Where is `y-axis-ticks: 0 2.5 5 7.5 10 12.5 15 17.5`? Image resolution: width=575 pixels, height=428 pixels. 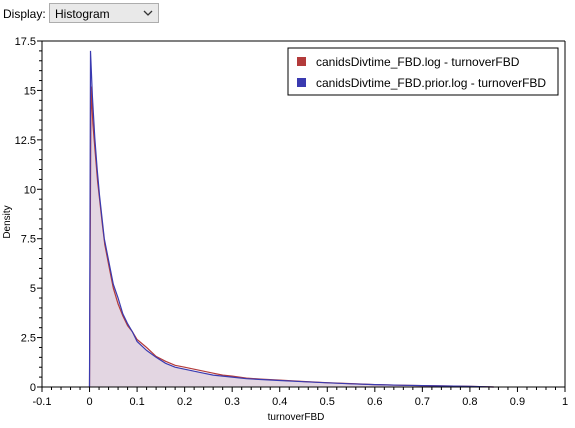
y-axis-ticks: 0 2.5 5 7.5 10 12.5 15 17.5 is located at coordinates (28, 215).